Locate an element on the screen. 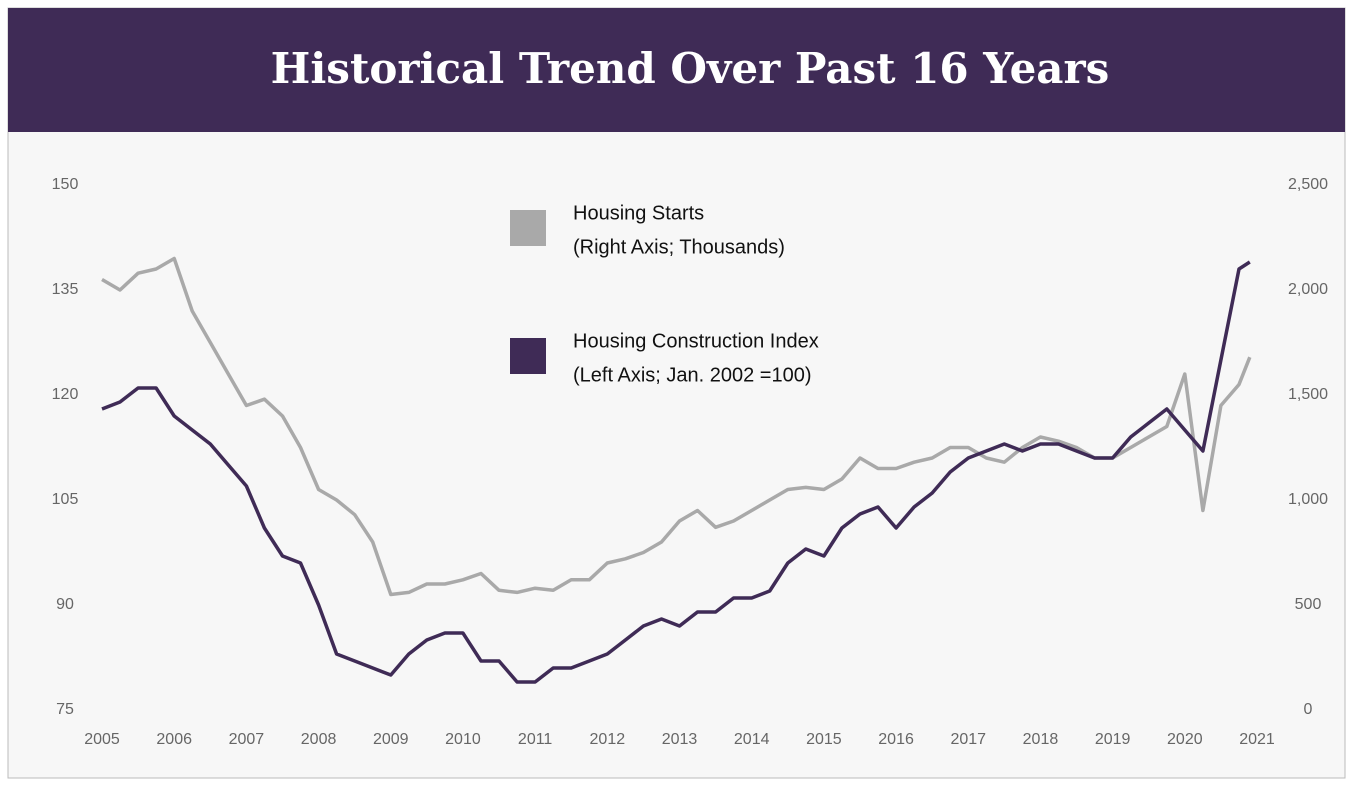  x-tick-label: 2012 is located at coordinates (608, 739).